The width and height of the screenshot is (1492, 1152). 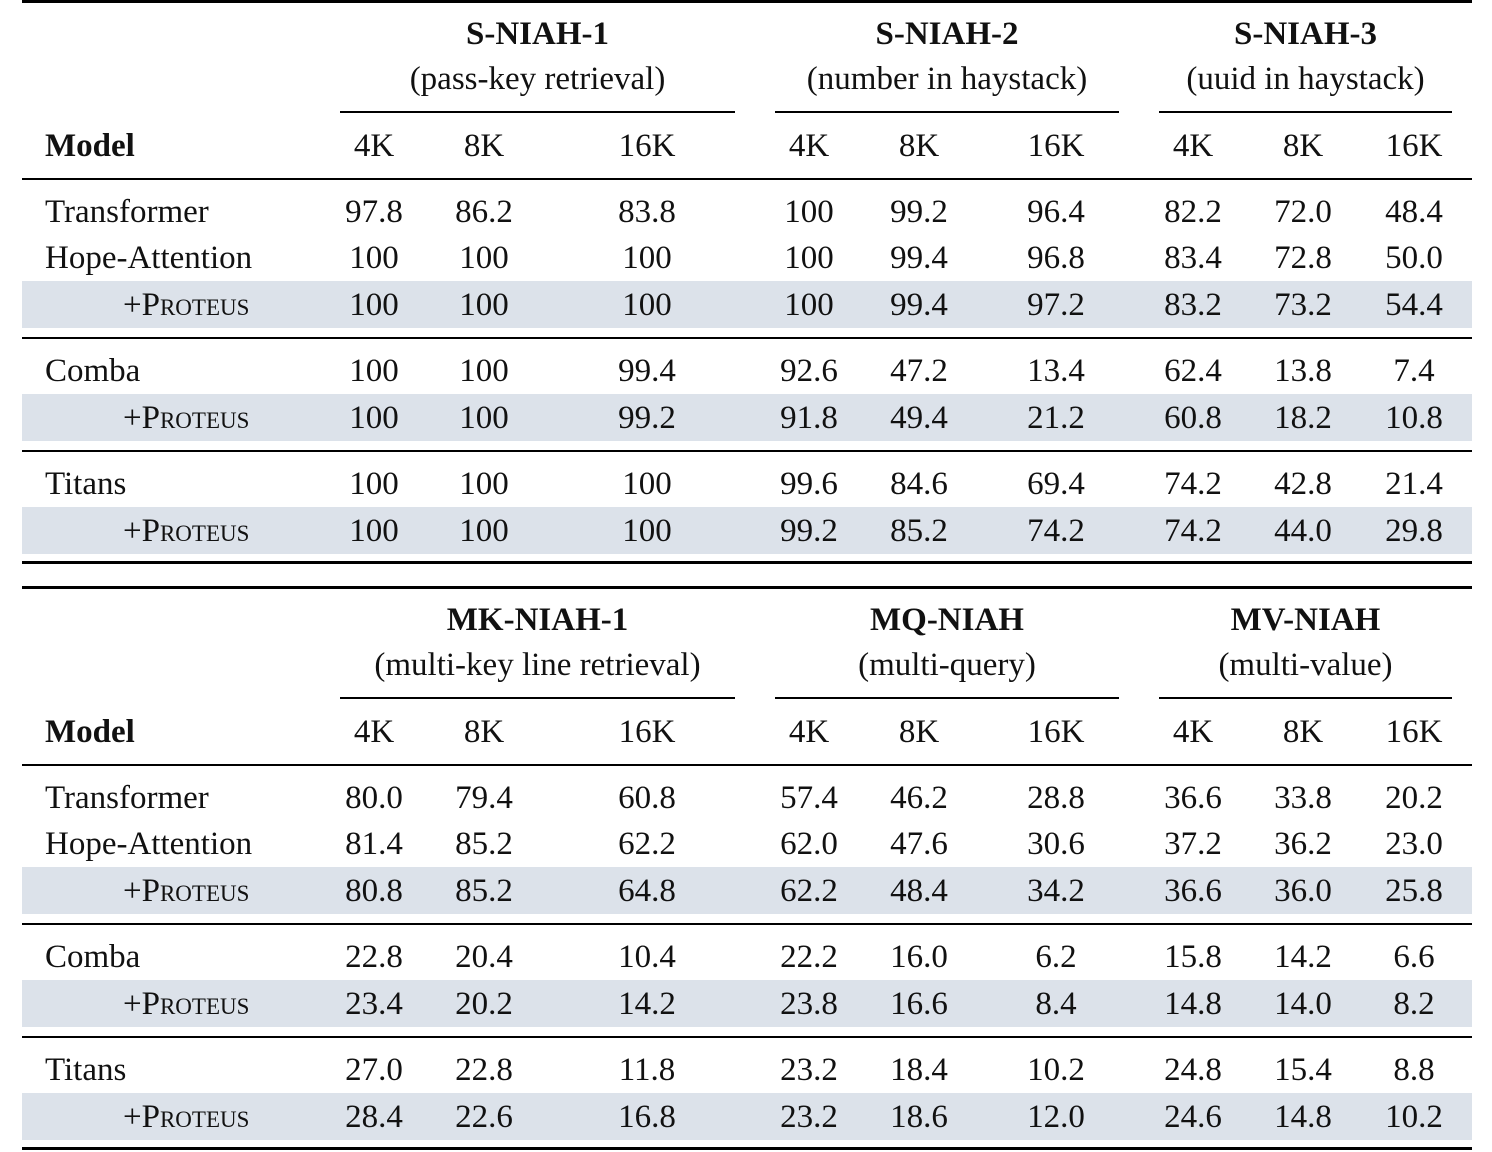 What do you see at coordinates (809, 798) in the screenshot?
I see `score-cell: 57.4` at bounding box center [809, 798].